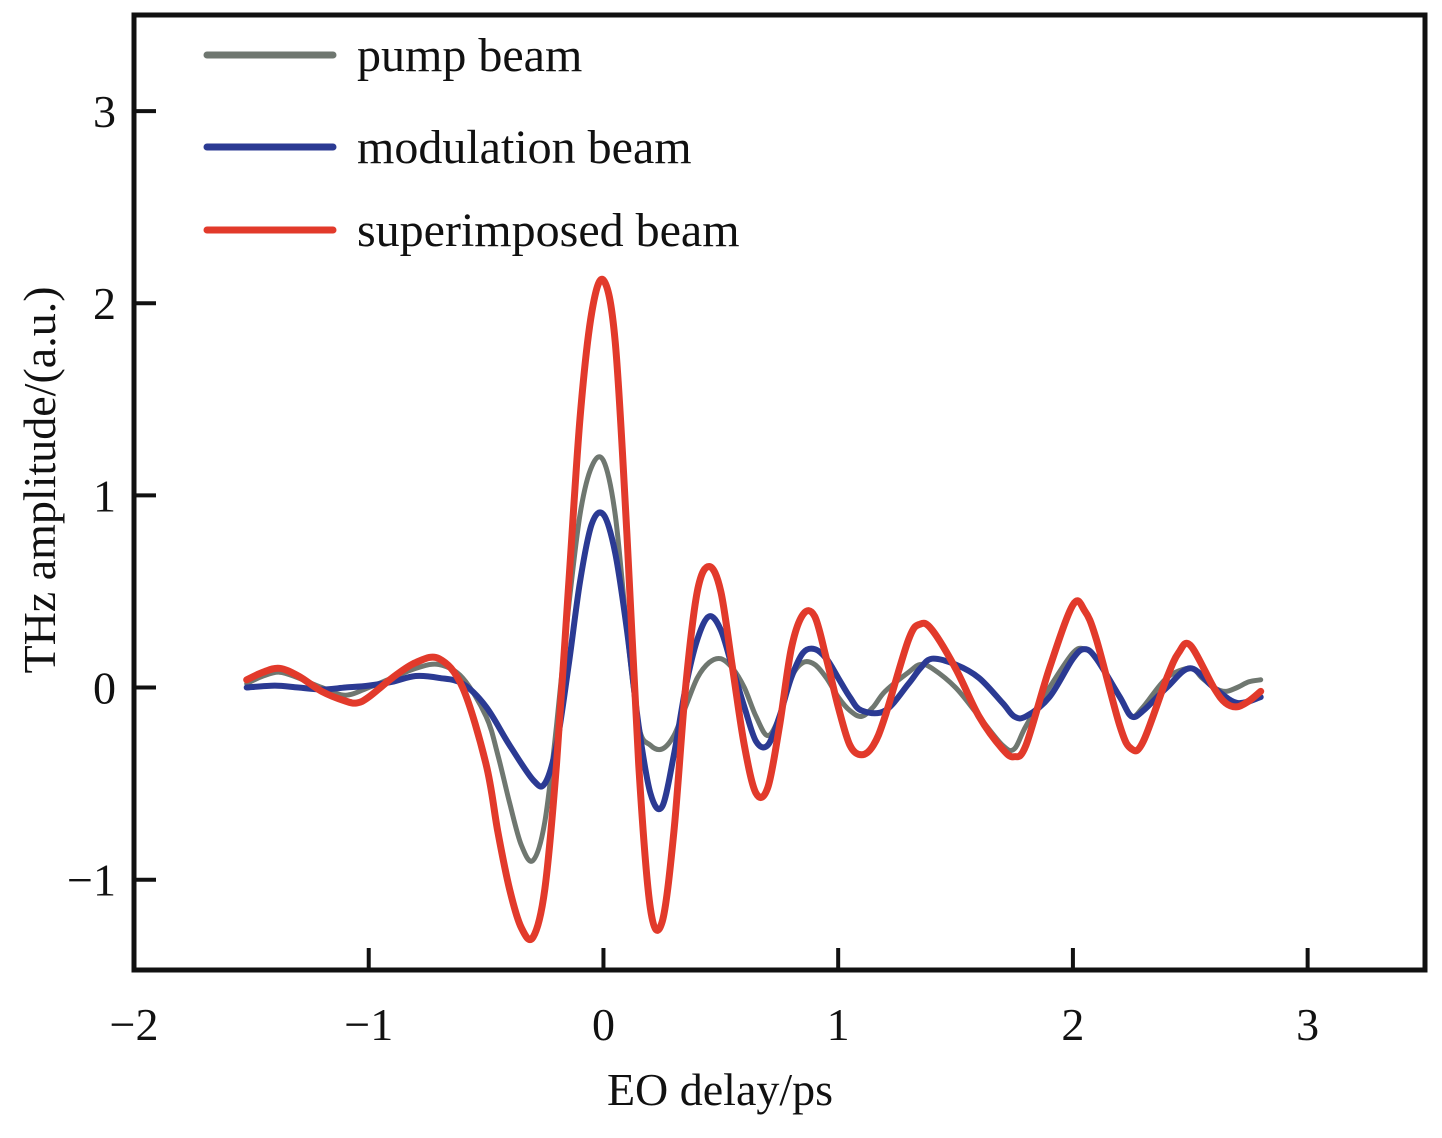 The height and width of the screenshot is (1138, 1442). I want to click on y-tick-label: 2, so click(104, 303).